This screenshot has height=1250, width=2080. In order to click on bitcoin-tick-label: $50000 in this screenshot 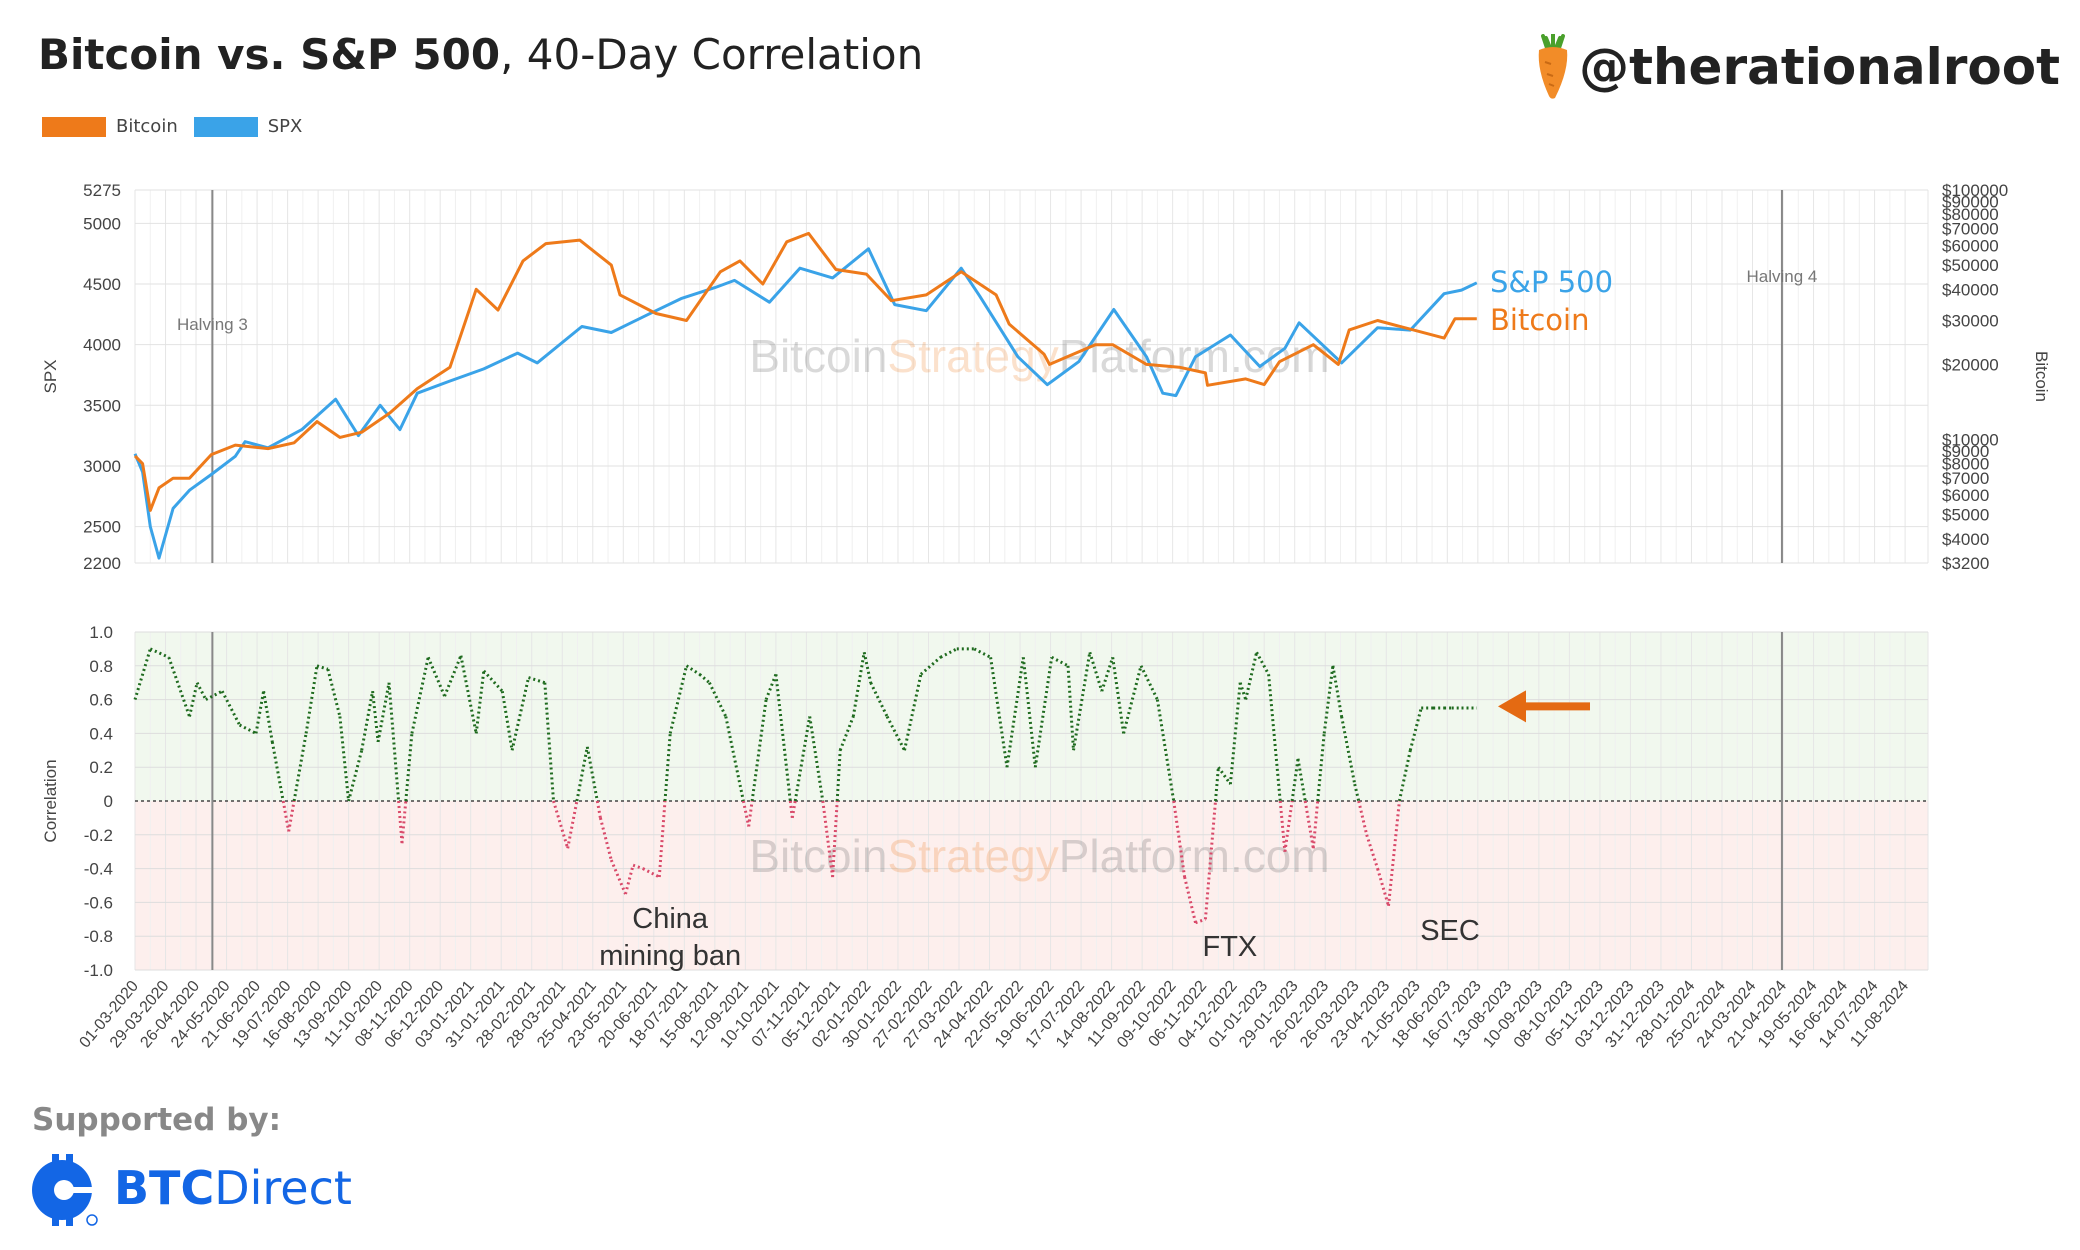, I will do `click(1970, 265)`.